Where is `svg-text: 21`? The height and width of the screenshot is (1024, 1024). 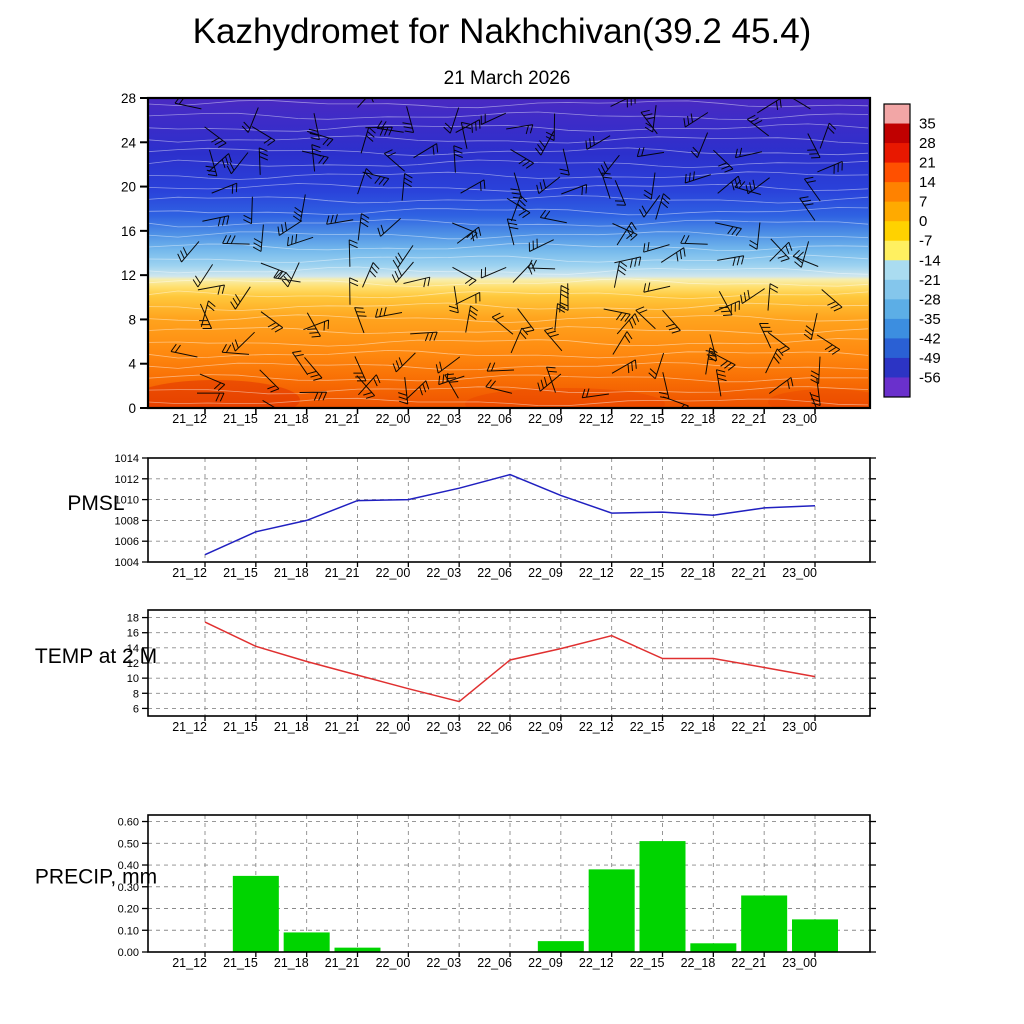
svg-text: 21 is located at coordinates (927, 163).